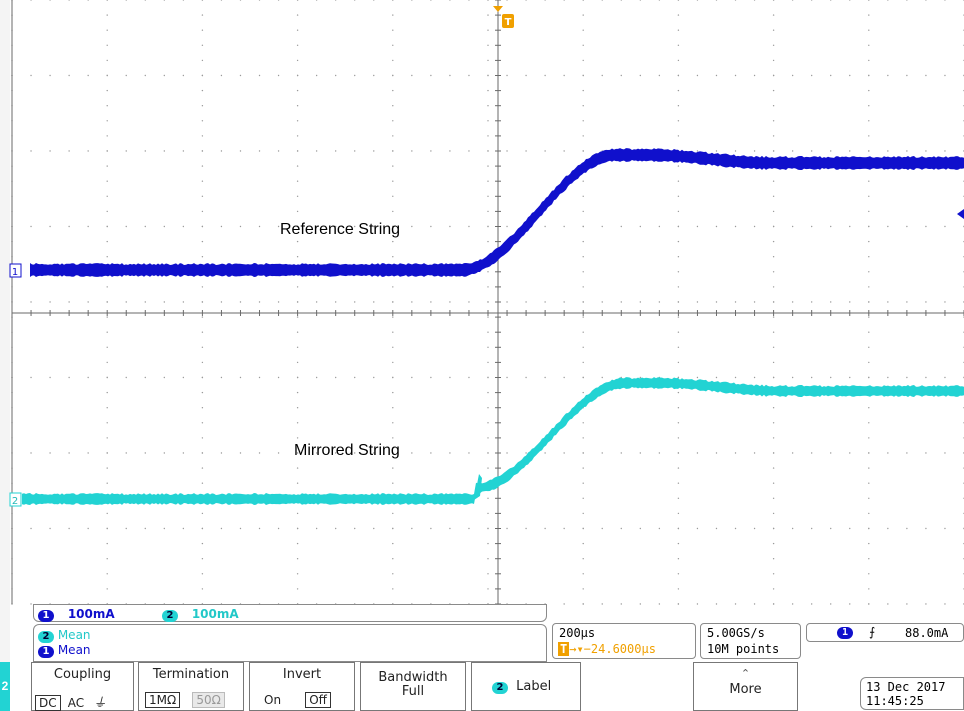 Image resolution: width=964 pixels, height=711 pixels. I want to click on ch2-ground-label: 2, so click(15, 501).